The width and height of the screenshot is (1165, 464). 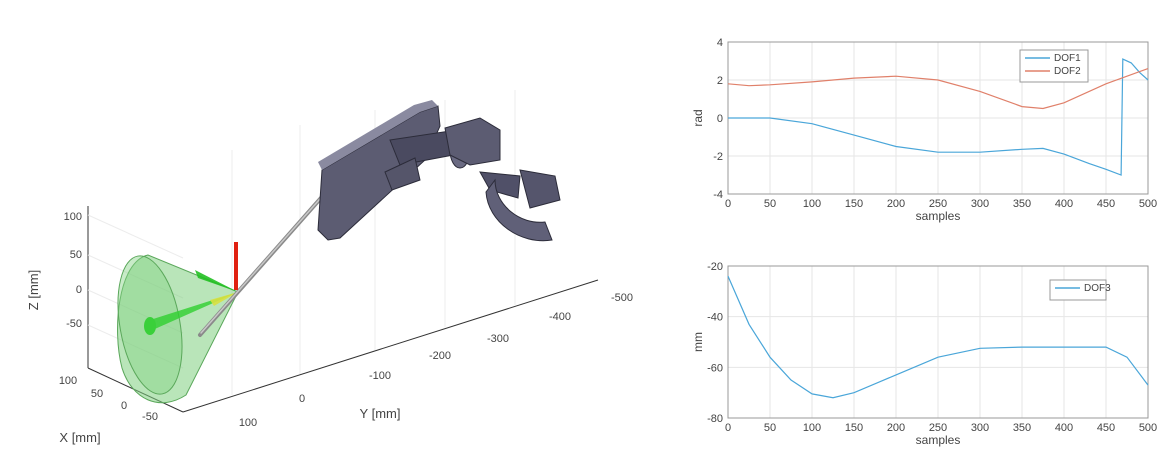 What do you see at coordinates (380, 376) in the screenshot?
I see `y-tick-label: -100` at bounding box center [380, 376].